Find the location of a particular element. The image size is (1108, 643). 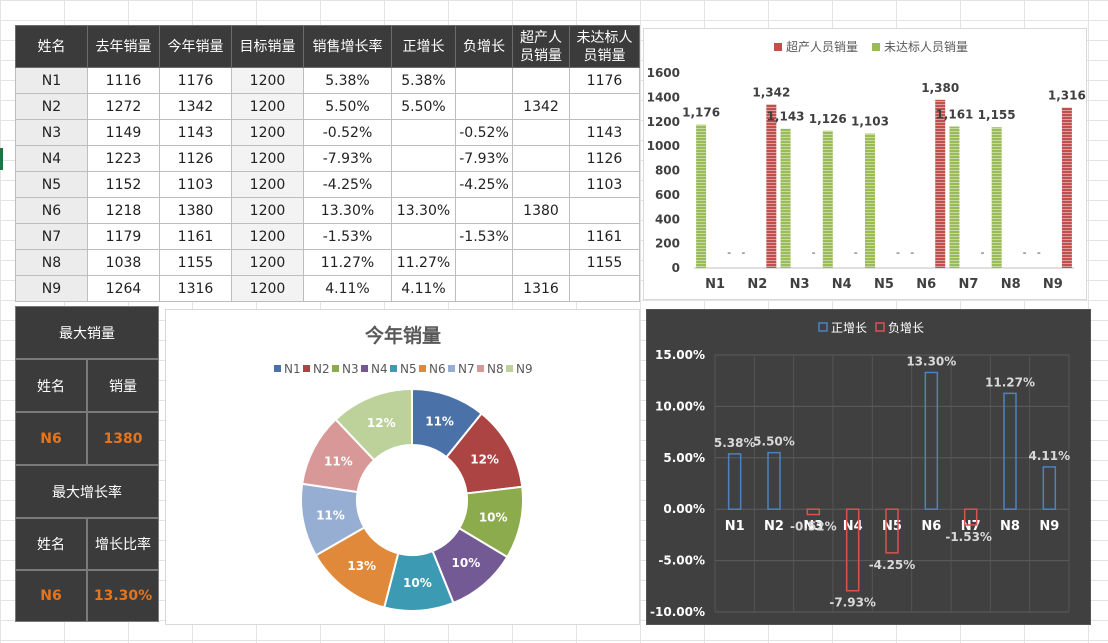

cell-under-target: 1155 is located at coordinates (604, 262).